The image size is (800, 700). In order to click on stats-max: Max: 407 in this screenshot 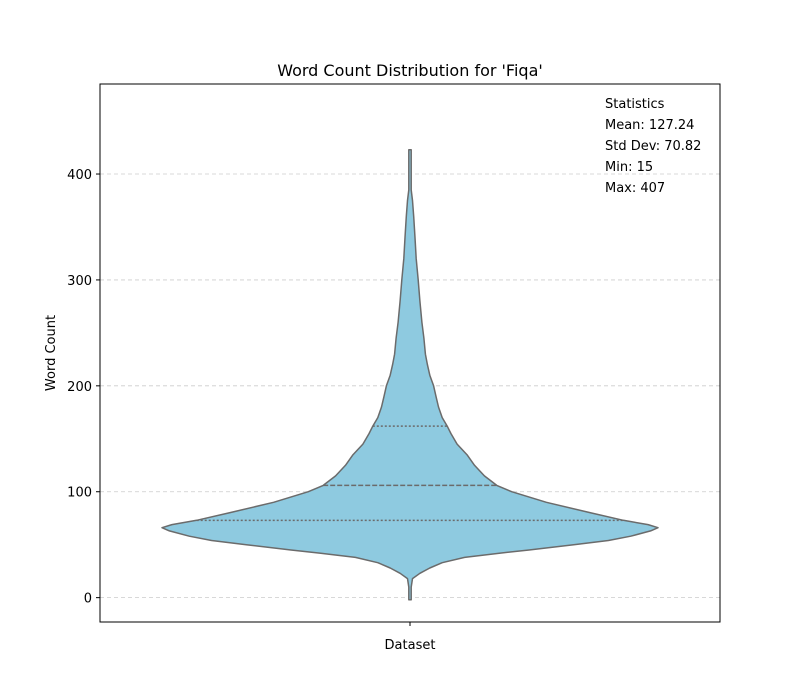, I will do `click(635, 188)`.